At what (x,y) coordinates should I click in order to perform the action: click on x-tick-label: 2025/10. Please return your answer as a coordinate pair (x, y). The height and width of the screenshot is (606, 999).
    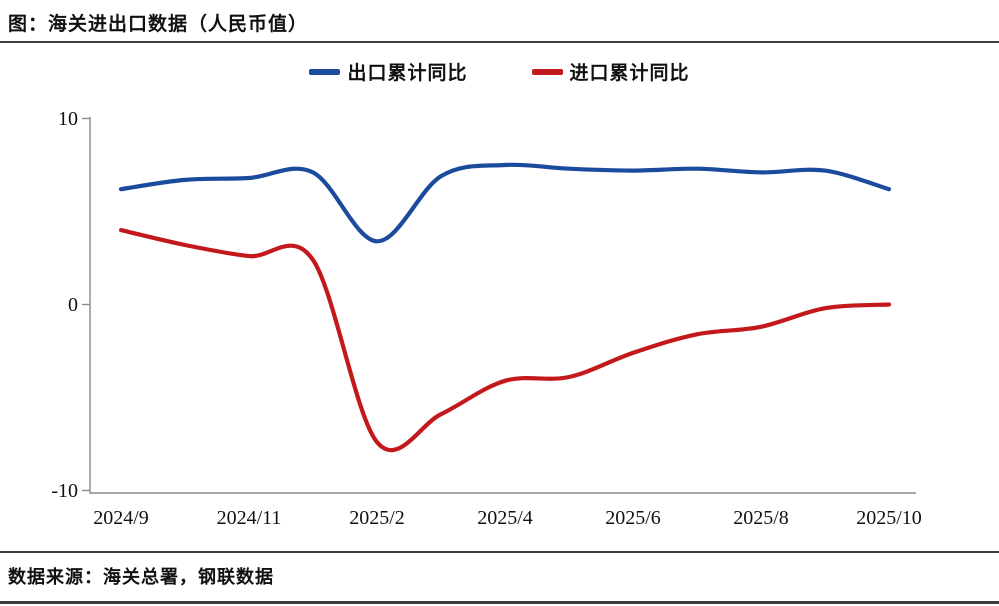
    Looking at the image, I should click on (889, 518).